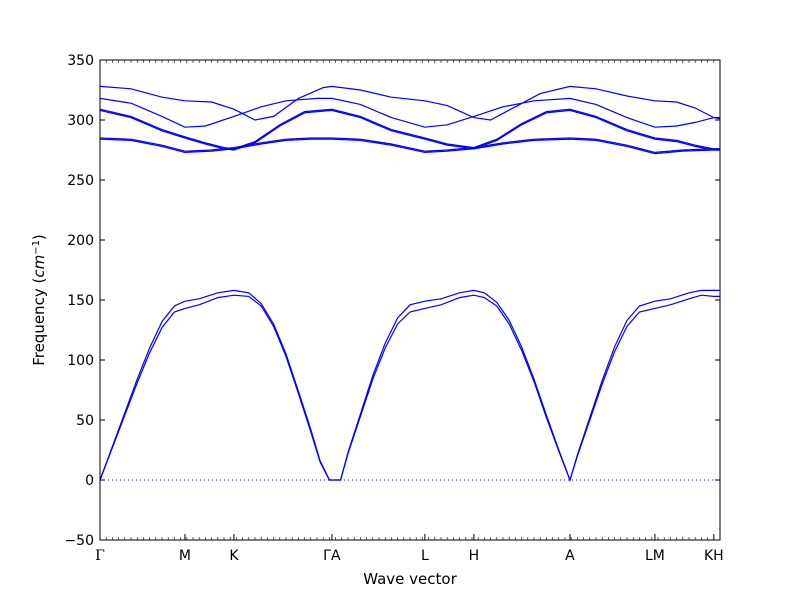 This screenshot has width=800, height=600. What do you see at coordinates (85, 421) in the screenshot?
I see `y-tick-label: 50` at bounding box center [85, 421].